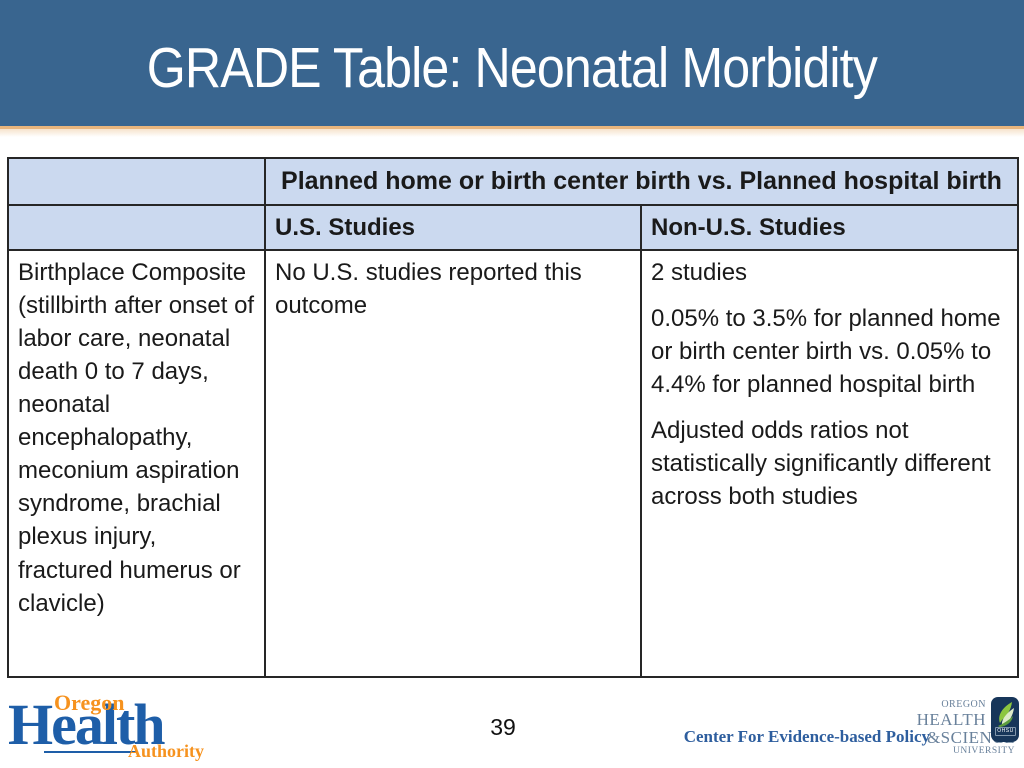 The image size is (1024, 768). I want to click on center-for-evidence-based-policy-label: Center For Evidence-based Policy, so click(806, 736).